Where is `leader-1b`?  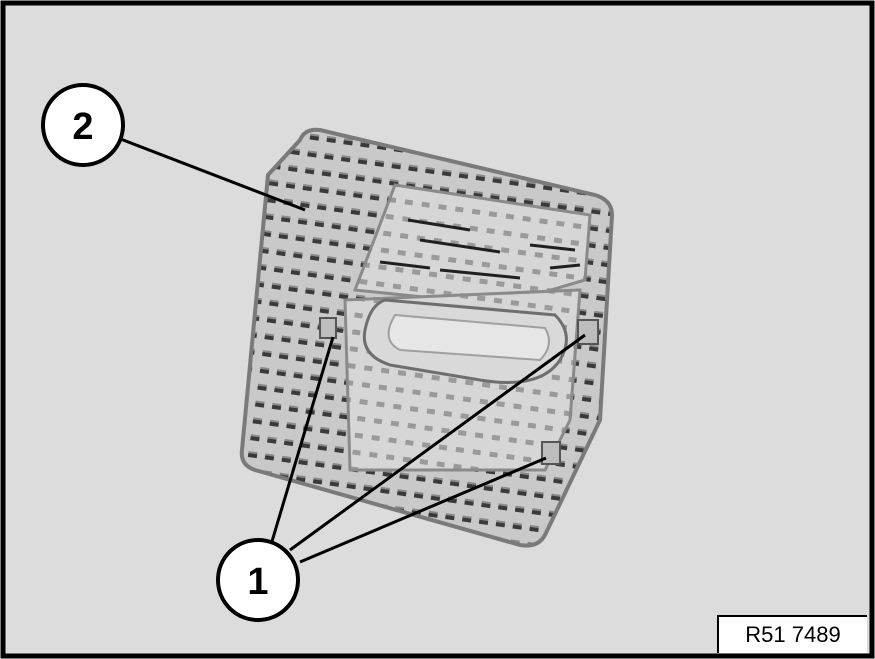 leader-1b is located at coordinates (437, 442).